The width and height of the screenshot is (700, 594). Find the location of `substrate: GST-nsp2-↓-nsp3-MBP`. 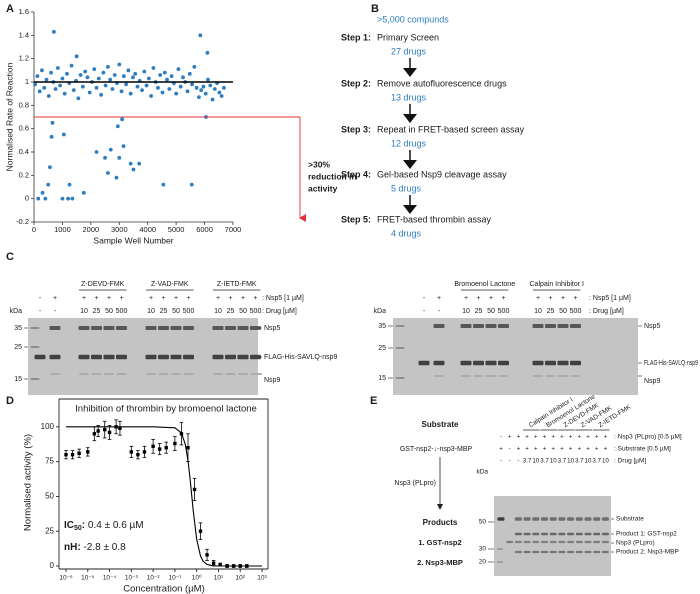

substrate: GST-nsp2-↓-nsp3-MBP is located at coordinates (436, 449).